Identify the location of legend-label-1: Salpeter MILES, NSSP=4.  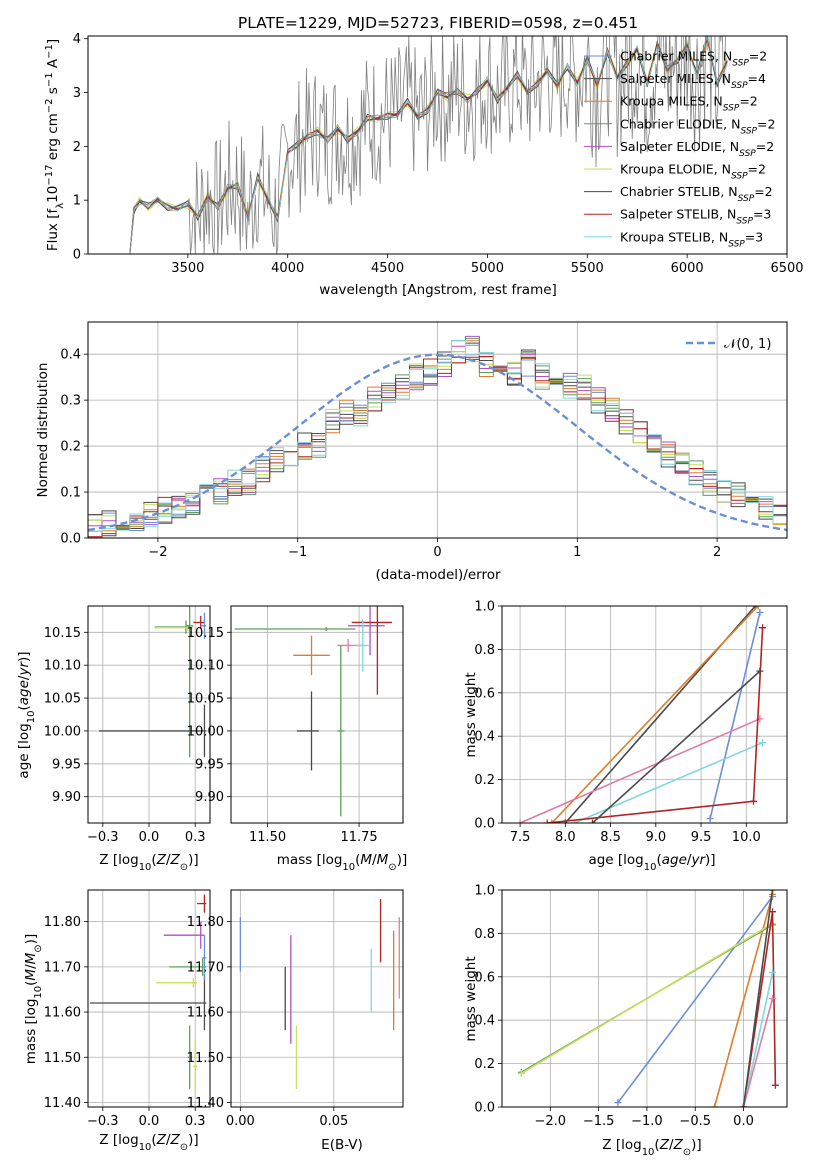
(693, 81).